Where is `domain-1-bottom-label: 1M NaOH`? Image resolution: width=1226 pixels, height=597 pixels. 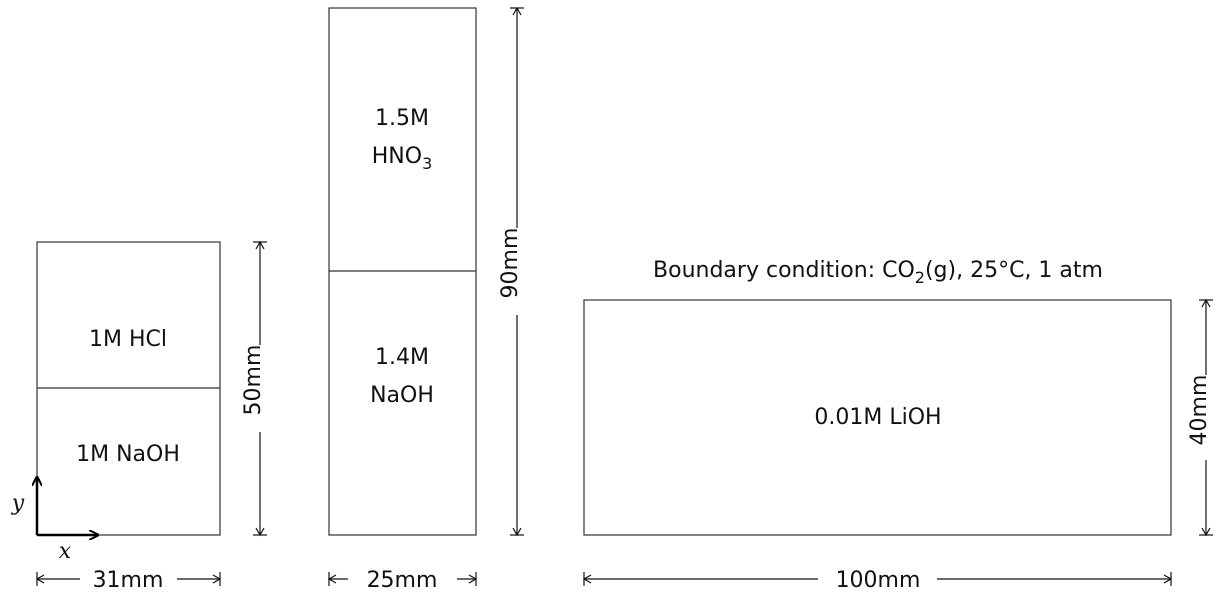 domain-1-bottom-label: 1M NaOH is located at coordinates (128, 454).